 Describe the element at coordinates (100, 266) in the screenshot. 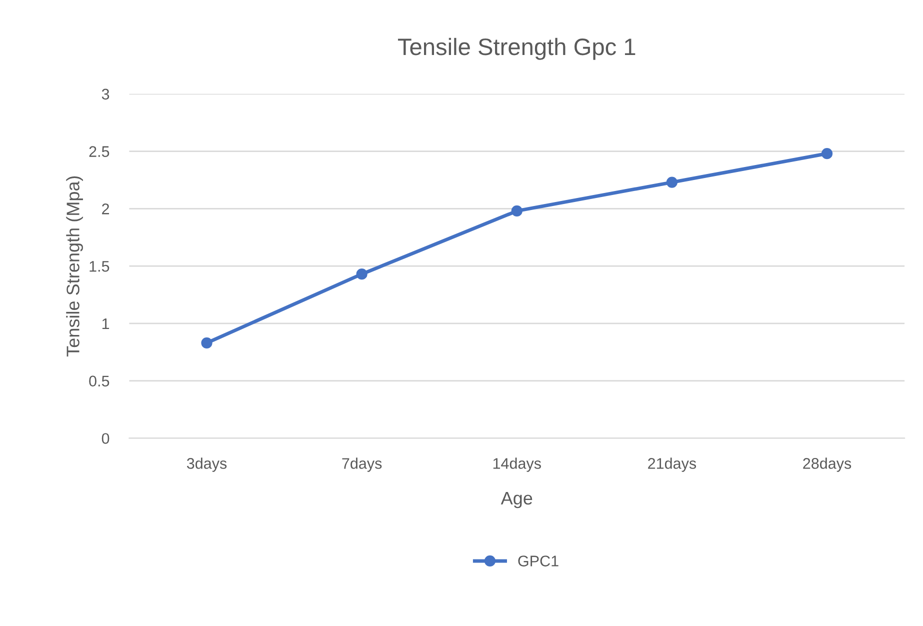

I see `y-tick-label: 1.5` at that location.